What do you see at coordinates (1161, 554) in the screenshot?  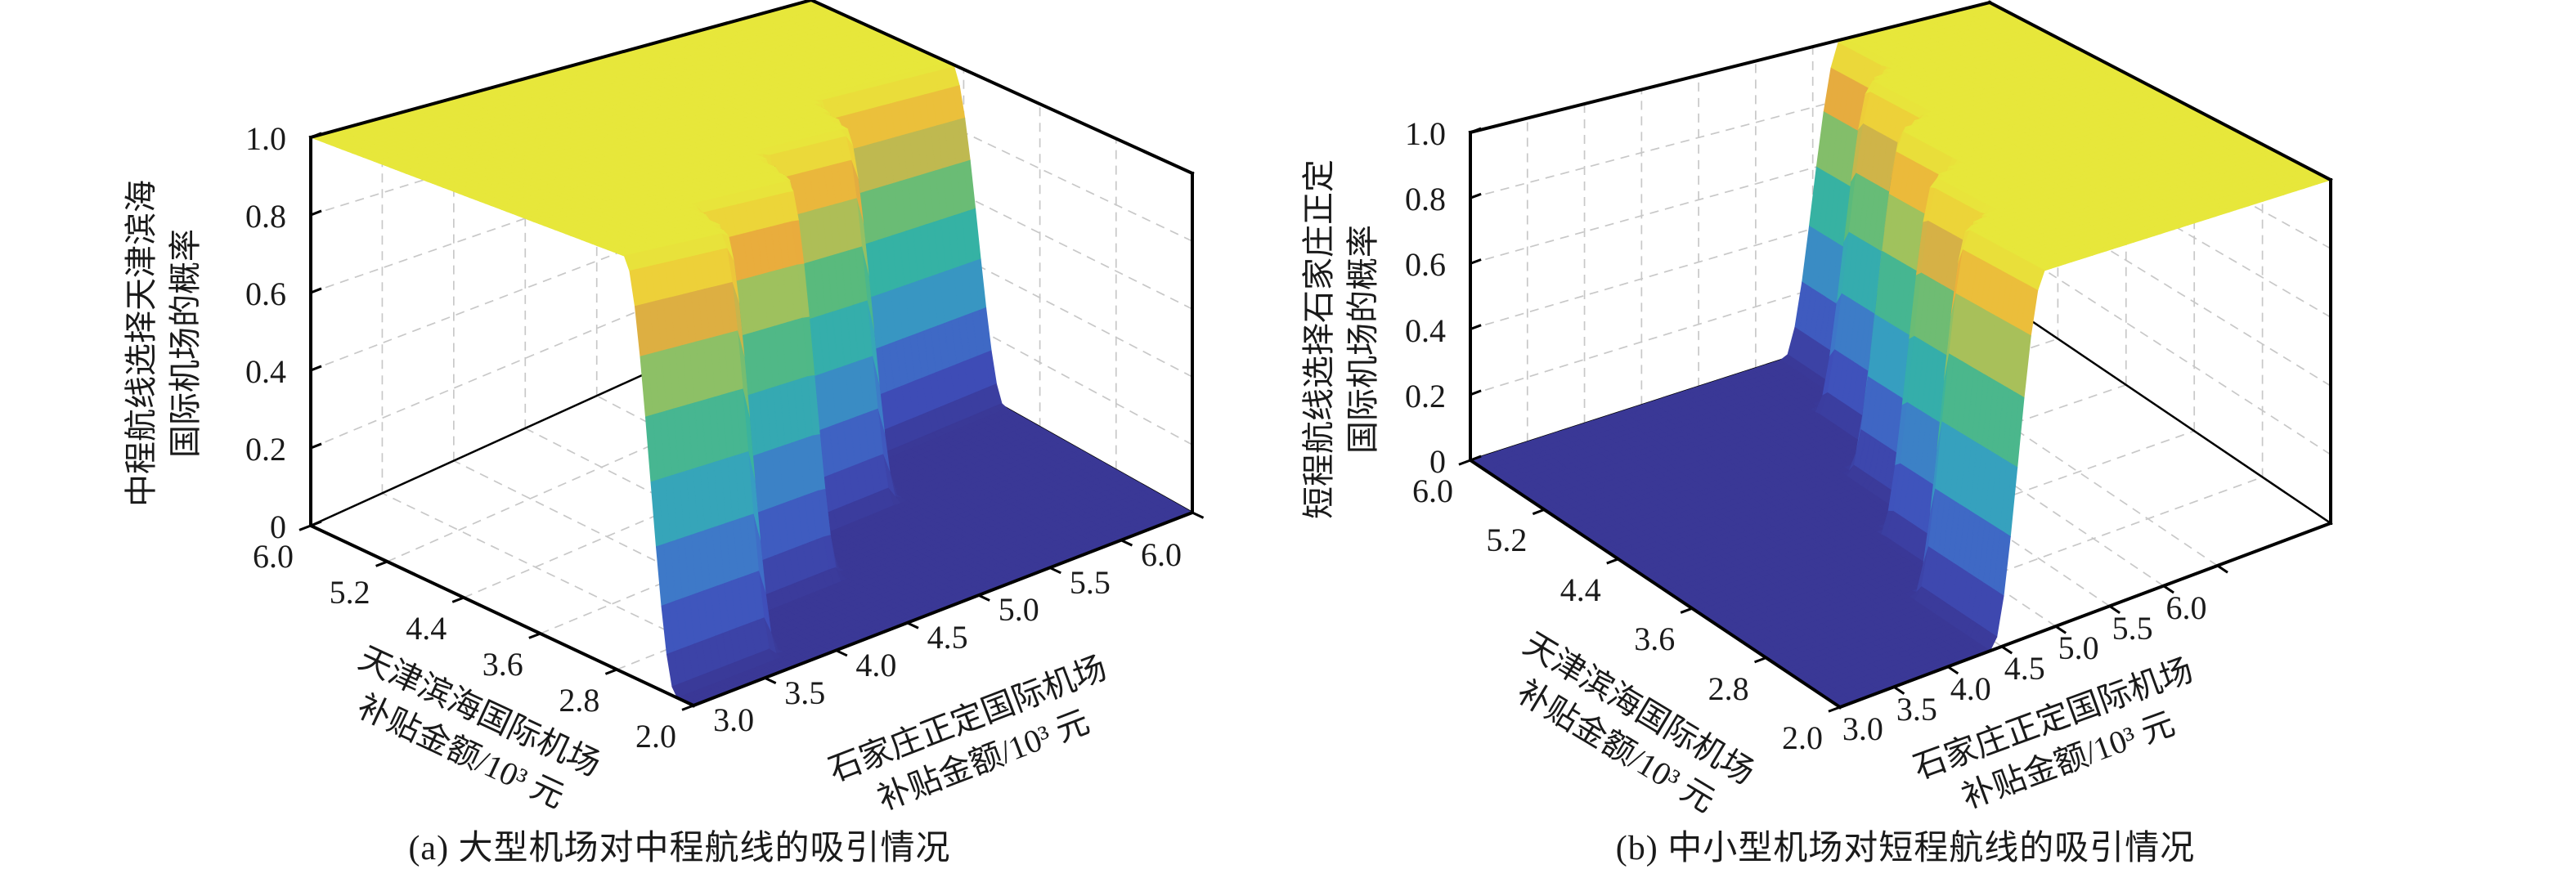 I see `x-tick-label-a-6: 6.0` at bounding box center [1161, 554].